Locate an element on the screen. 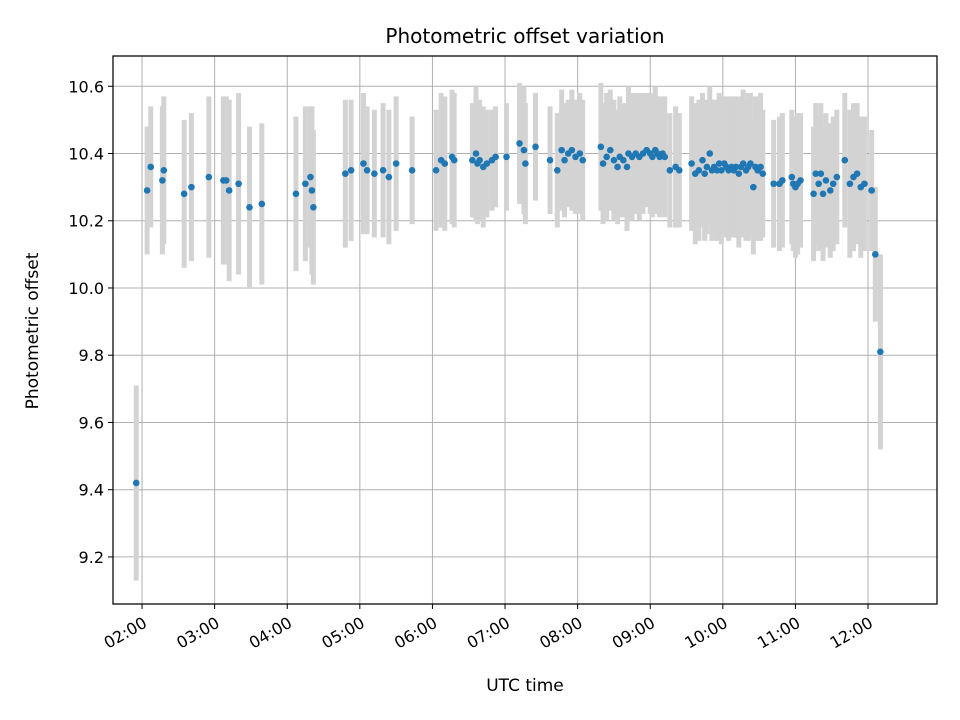  y-tick-label: 10.2 is located at coordinates (86, 221).